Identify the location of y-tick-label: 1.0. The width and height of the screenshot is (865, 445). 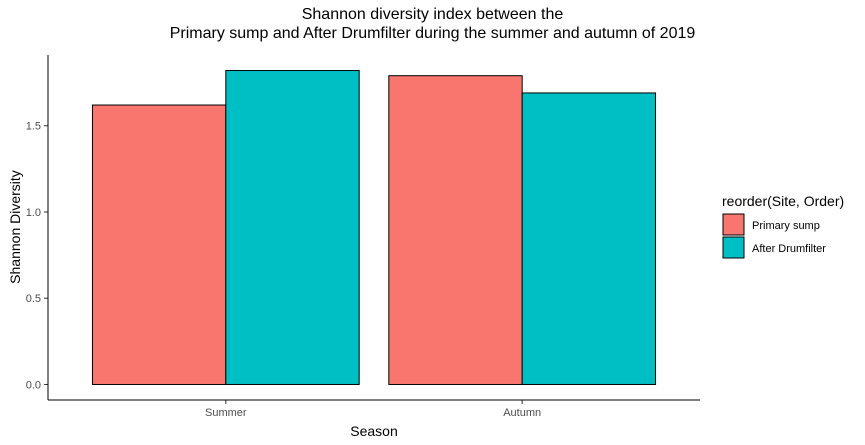
(33, 213).